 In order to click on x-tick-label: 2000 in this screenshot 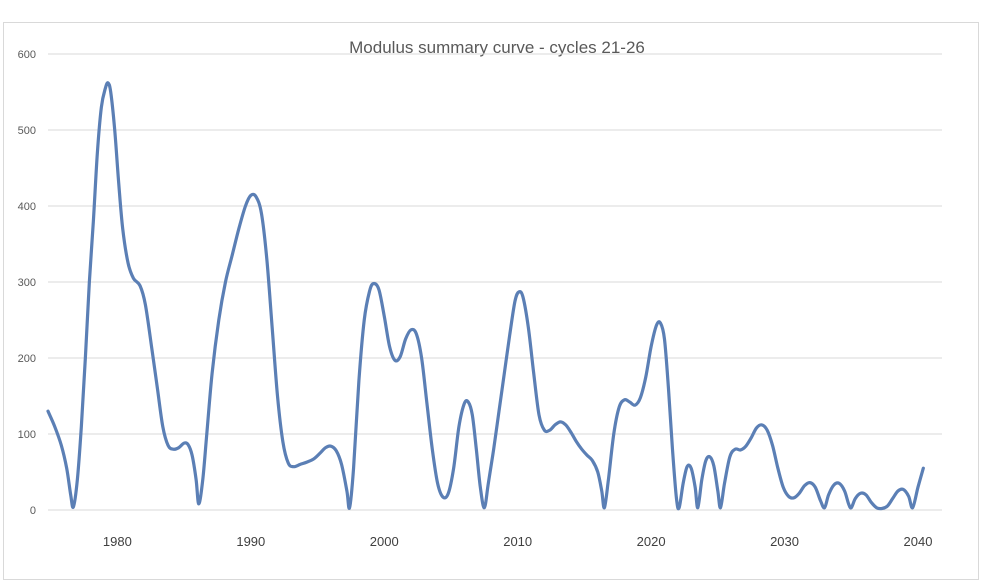, I will do `click(384, 541)`.